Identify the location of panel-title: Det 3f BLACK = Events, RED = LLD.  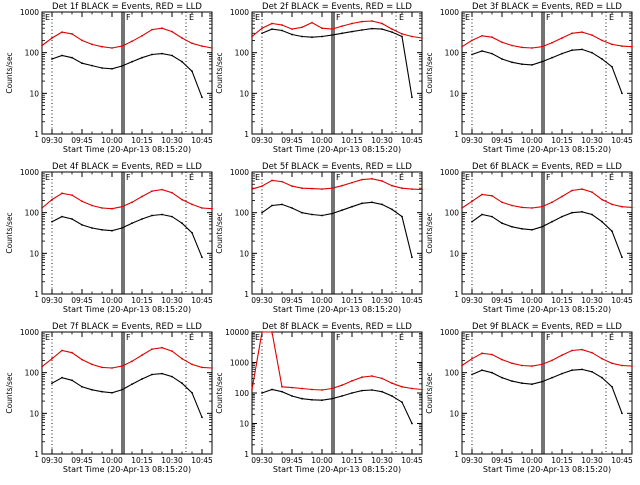
(547, 7).